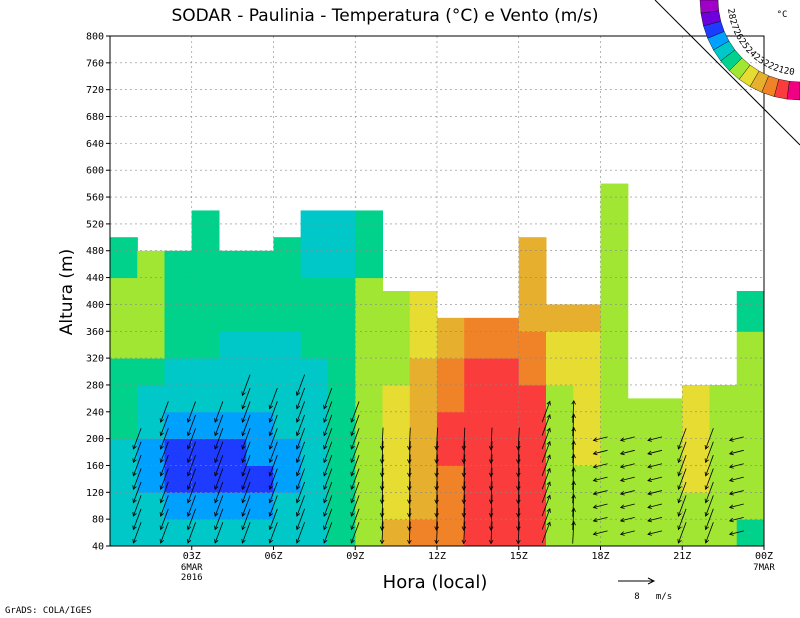  What do you see at coordinates (192, 556) in the screenshot?
I see `x-tick-label: 03Z` at bounding box center [192, 556].